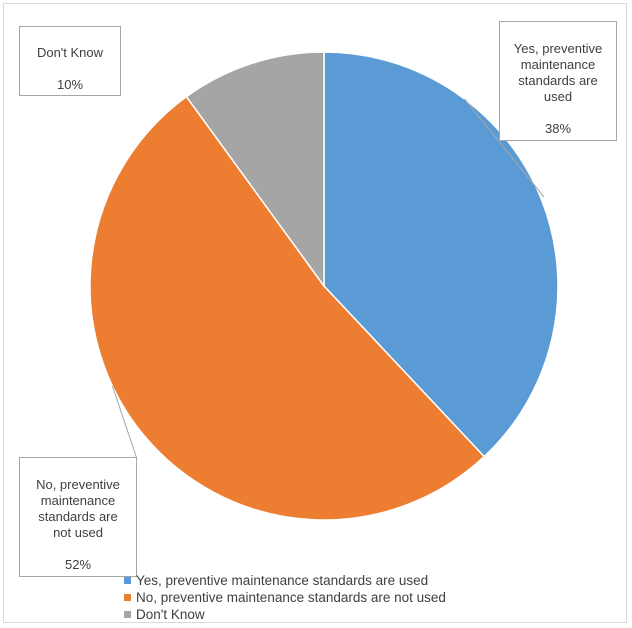  What do you see at coordinates (127, 580) in the screenshot?
I see `legend-swatch-yes` at bounding box center [127, 580].